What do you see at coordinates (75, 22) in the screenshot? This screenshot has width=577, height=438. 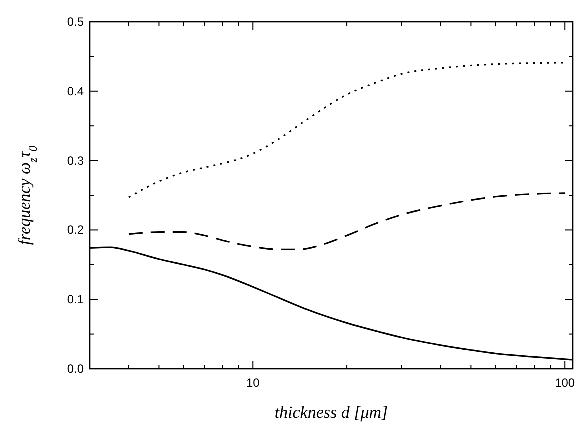 I see `y-tick-label: 0.5` at bounding box center [75, 22].